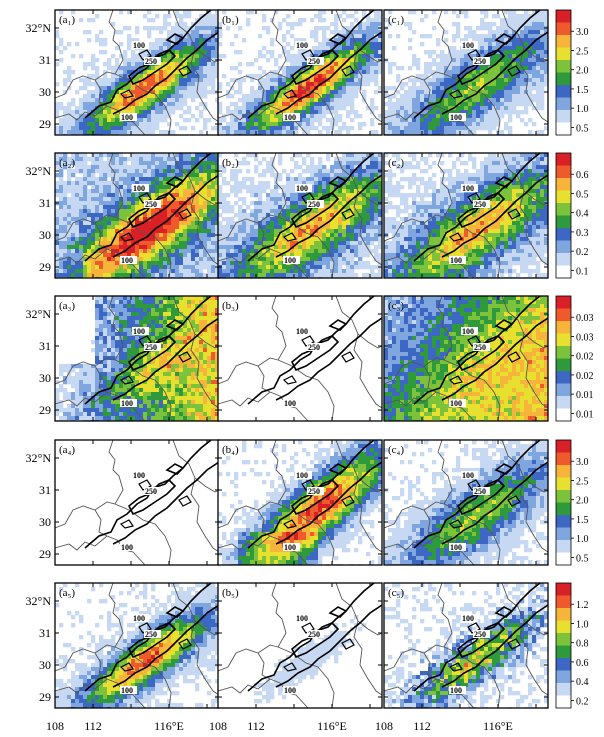 Image resolution: width=604 pixels, height=737 pixels. What do you see at coordinates (585, 395) in the screenshot?
I see `colorbar-tick-label: 0.01` at bounding box center [585, 395].